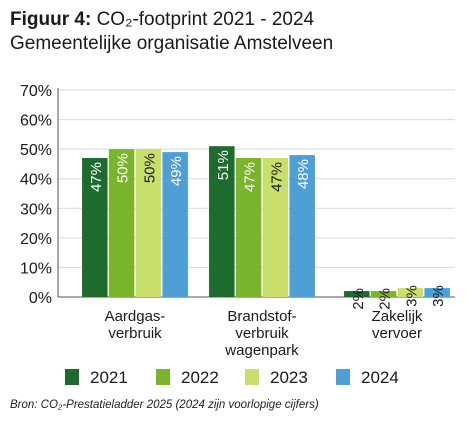  I want to click on y-tick-label: 10%, so click(36, 268).